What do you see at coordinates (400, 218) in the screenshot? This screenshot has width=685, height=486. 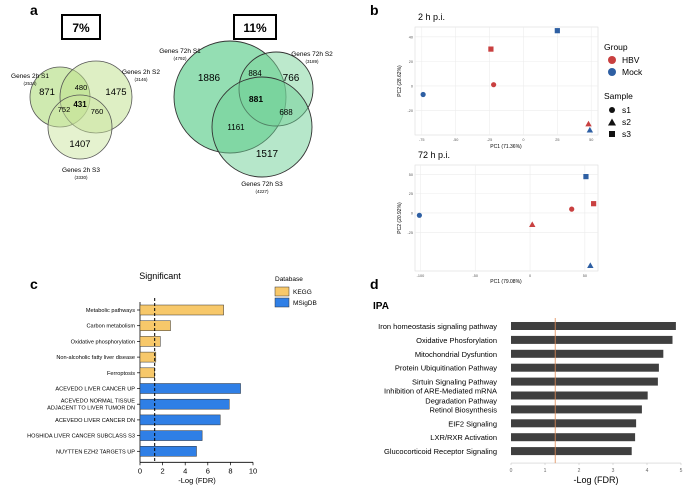 I see `pca-72h-ylabel: PC2 (20.92%)` at bounding box center [400, 218].